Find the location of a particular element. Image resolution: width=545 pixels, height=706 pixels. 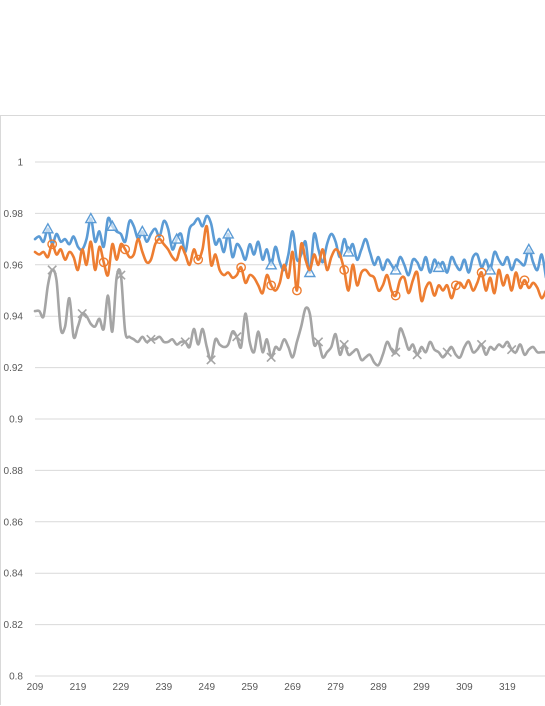

y-tick-label-8: 0.96 is located at coordinates (14, 265).